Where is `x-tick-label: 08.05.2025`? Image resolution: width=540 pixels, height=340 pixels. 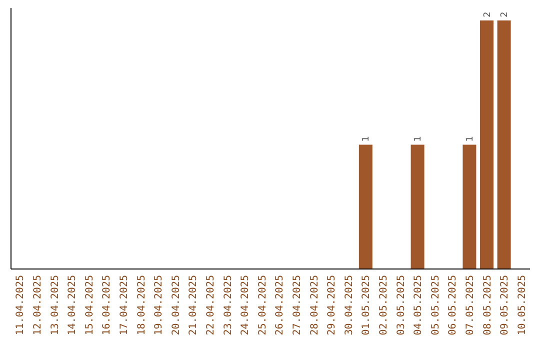
x-tick-label: 08.05.2025 is located at coordinates (488, 305).